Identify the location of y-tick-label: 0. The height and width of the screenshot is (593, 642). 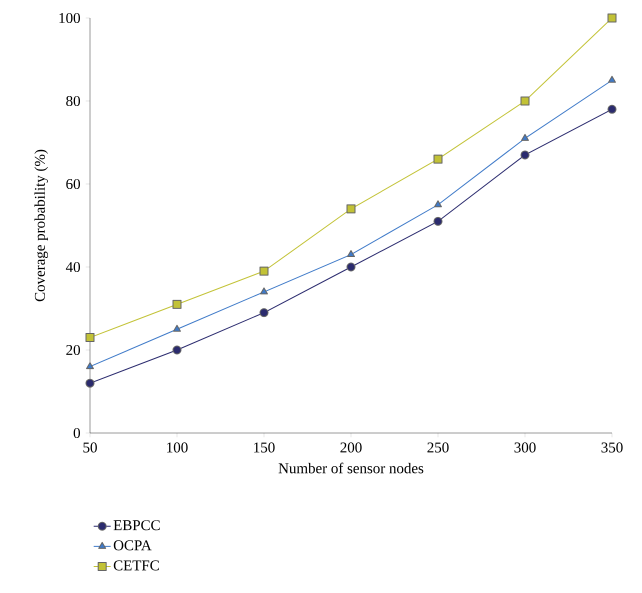
(77, 433).